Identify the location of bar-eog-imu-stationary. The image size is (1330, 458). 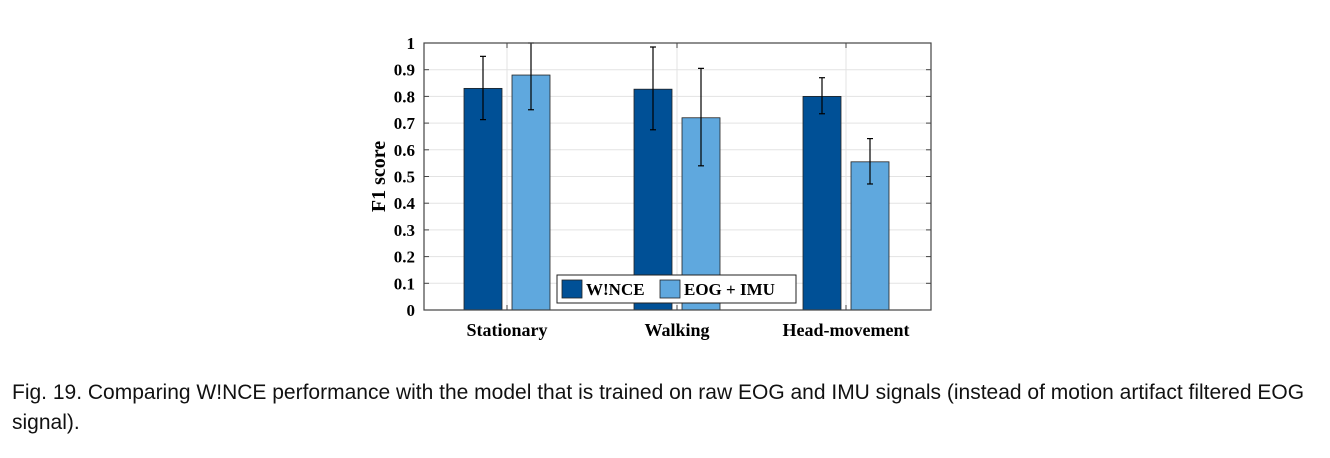
(531, 192).